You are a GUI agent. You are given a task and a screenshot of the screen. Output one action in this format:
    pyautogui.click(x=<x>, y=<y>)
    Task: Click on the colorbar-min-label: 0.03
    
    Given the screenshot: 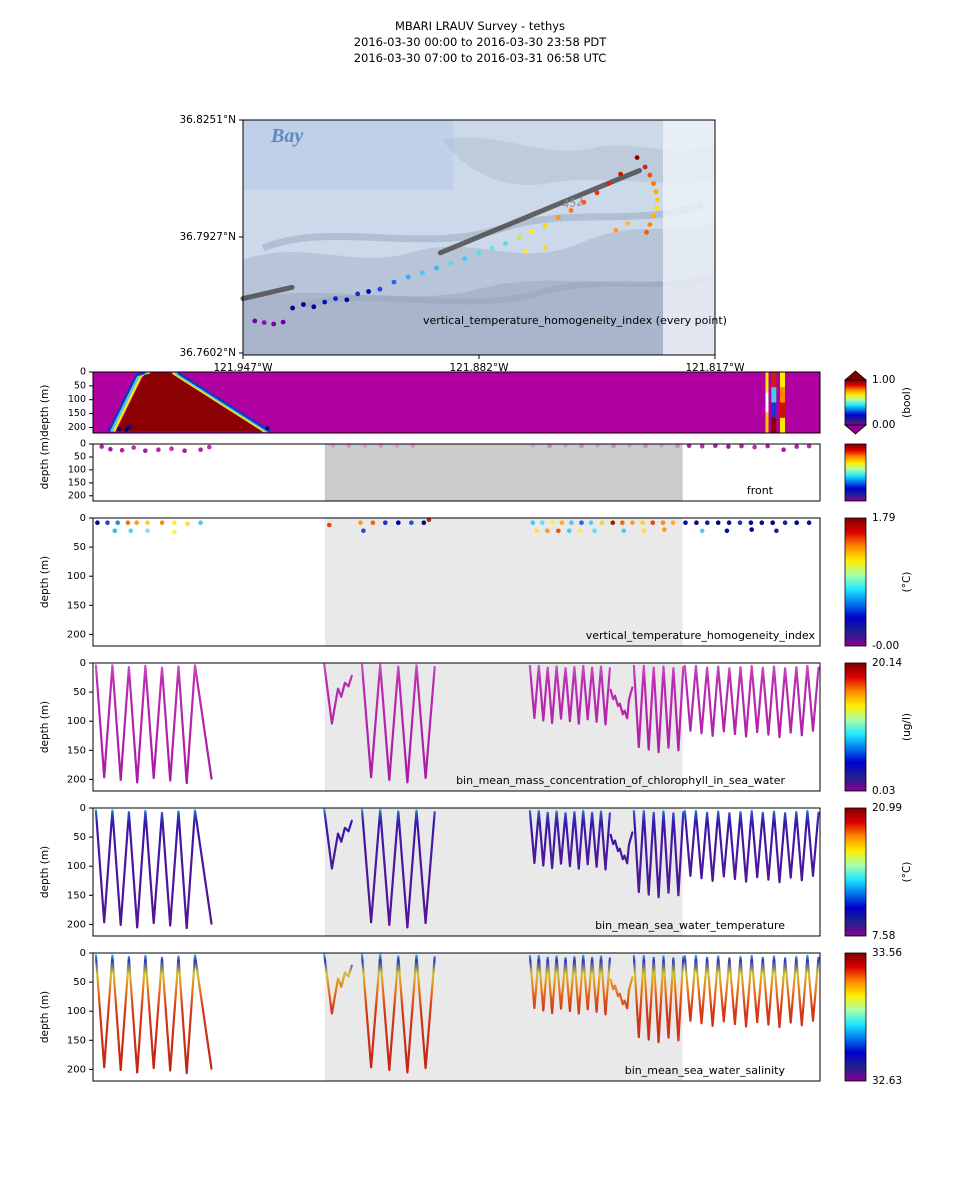 What is the action you would take?
    pyautogui.click(x=883, y=791)
    